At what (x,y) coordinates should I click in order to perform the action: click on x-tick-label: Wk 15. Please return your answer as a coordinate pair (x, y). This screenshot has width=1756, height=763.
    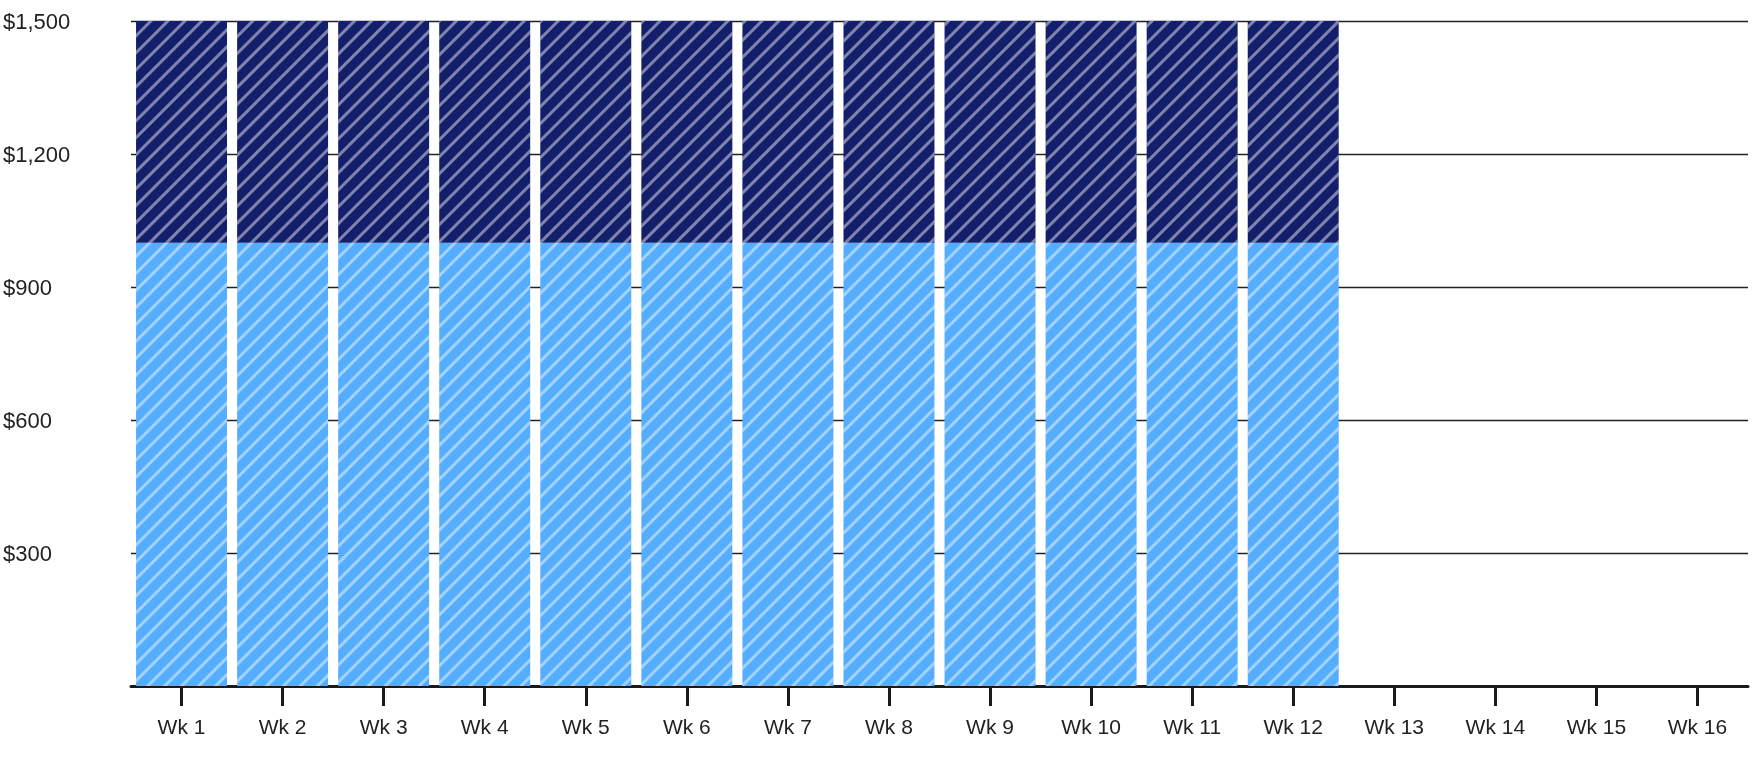
    Looking at the image, I should click on (1596, 726).